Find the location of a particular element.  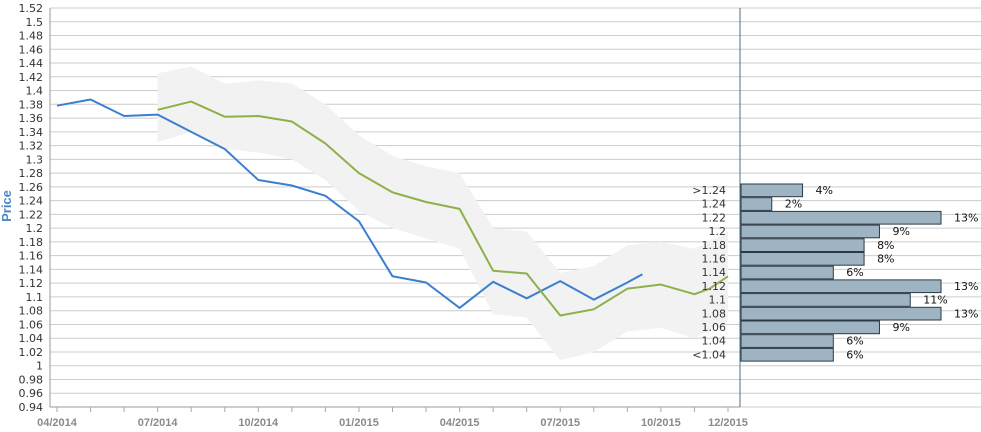

histogram-category-label: 1.24 is located at coordinates (714, 204).